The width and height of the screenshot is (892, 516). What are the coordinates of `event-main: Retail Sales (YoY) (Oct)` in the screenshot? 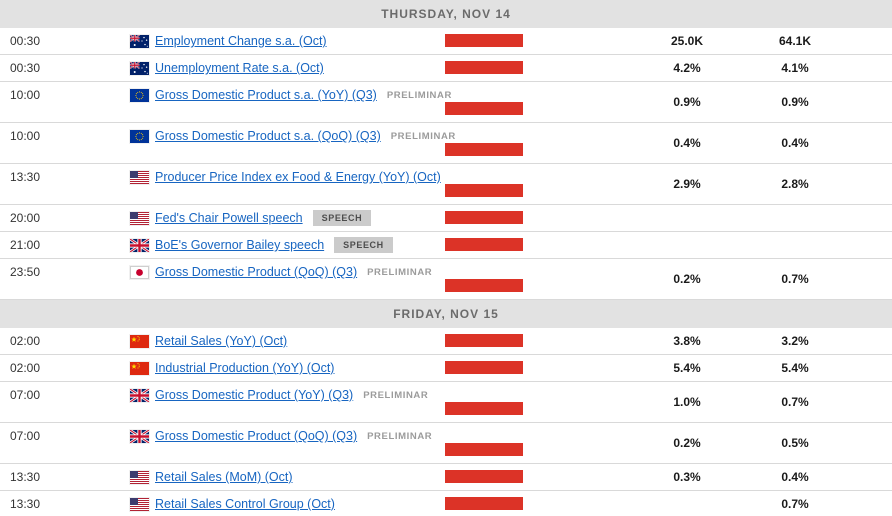 It's located at (208, 341).